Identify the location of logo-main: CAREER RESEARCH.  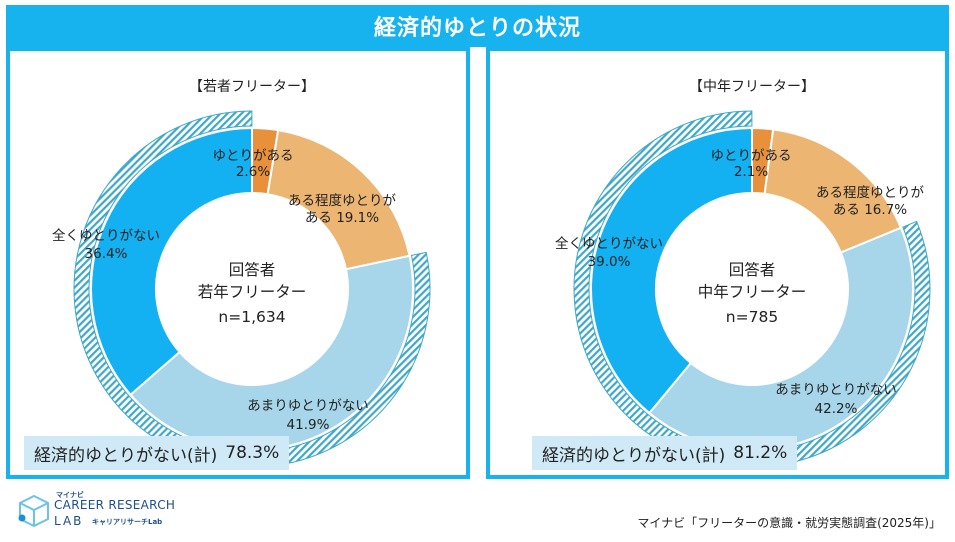
(115, 505).